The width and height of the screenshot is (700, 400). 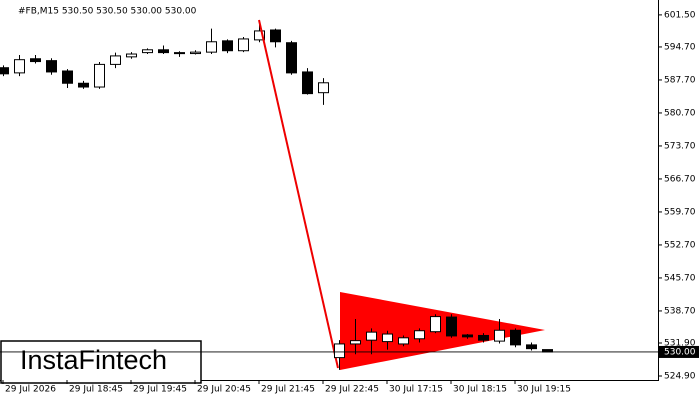 I want to click on y-tick-label: 594.70, so click(x=680, y=47).